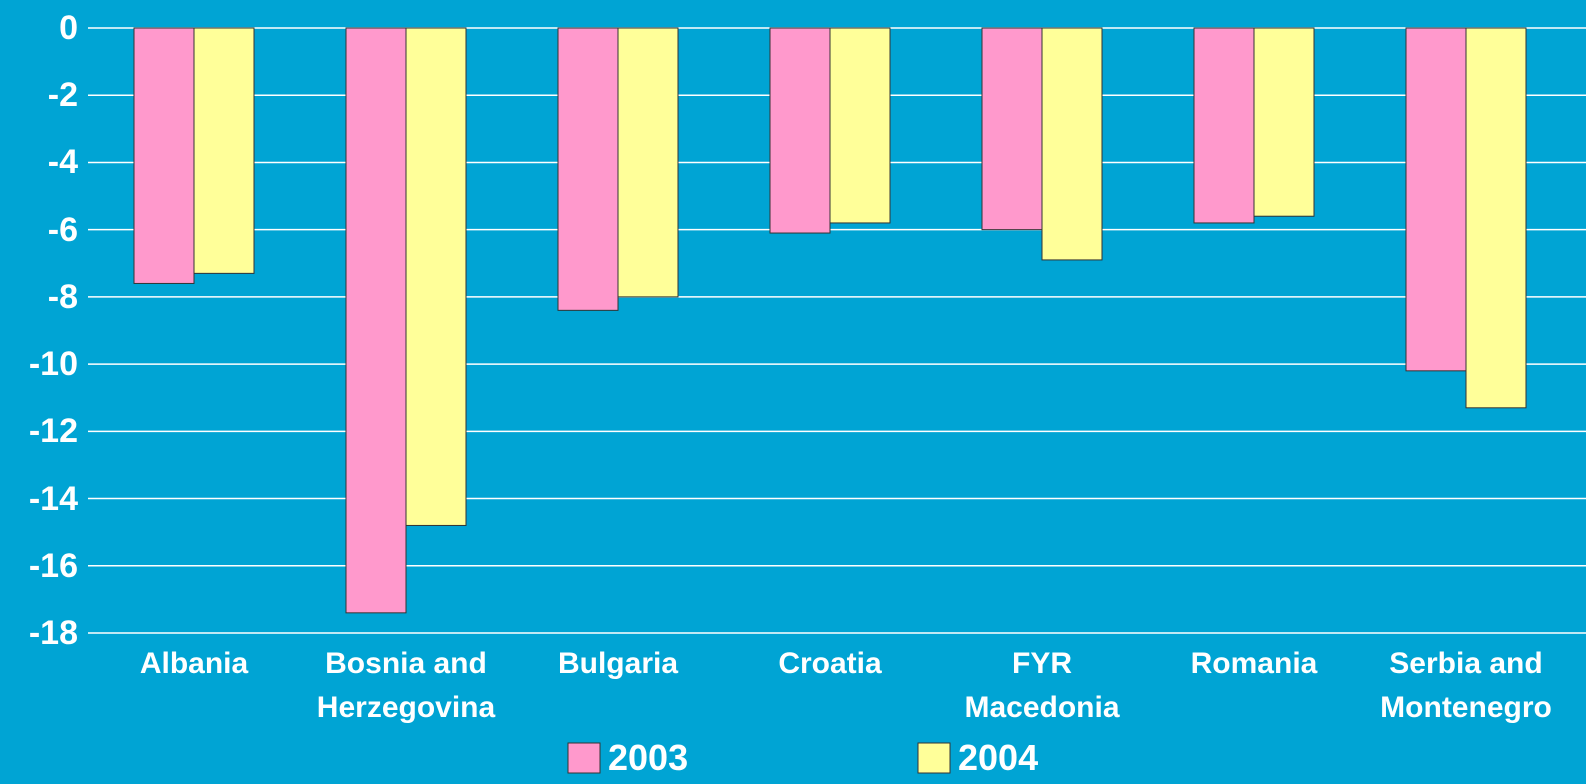 The height and width of the screenshot is (784, 1586). Describe the element at coordinates (53, 364) in the screenshot. I see `y-tick-label: -10` at that location.